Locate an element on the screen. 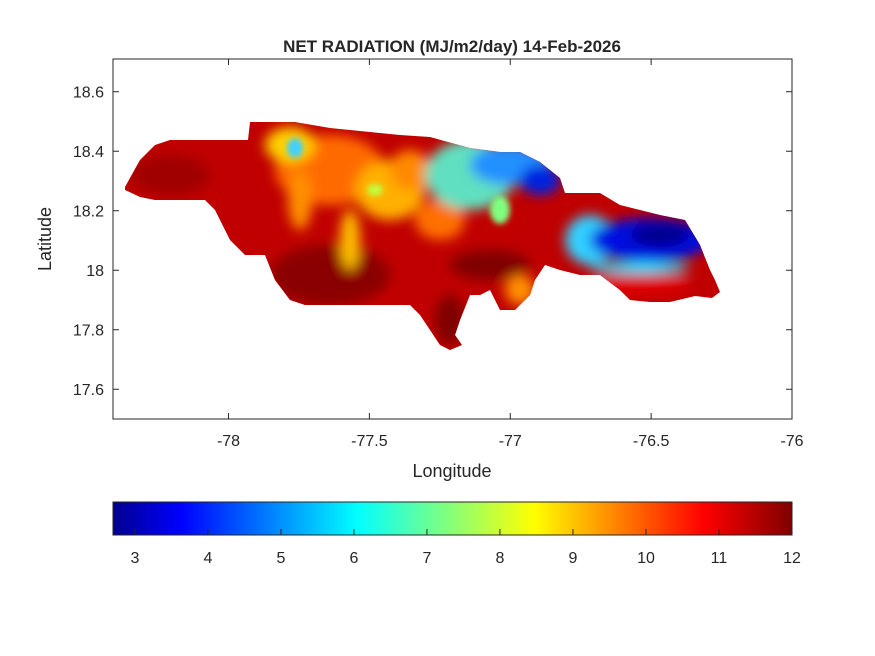  x-tick-label: -76 is located at coordinates (791, 441).